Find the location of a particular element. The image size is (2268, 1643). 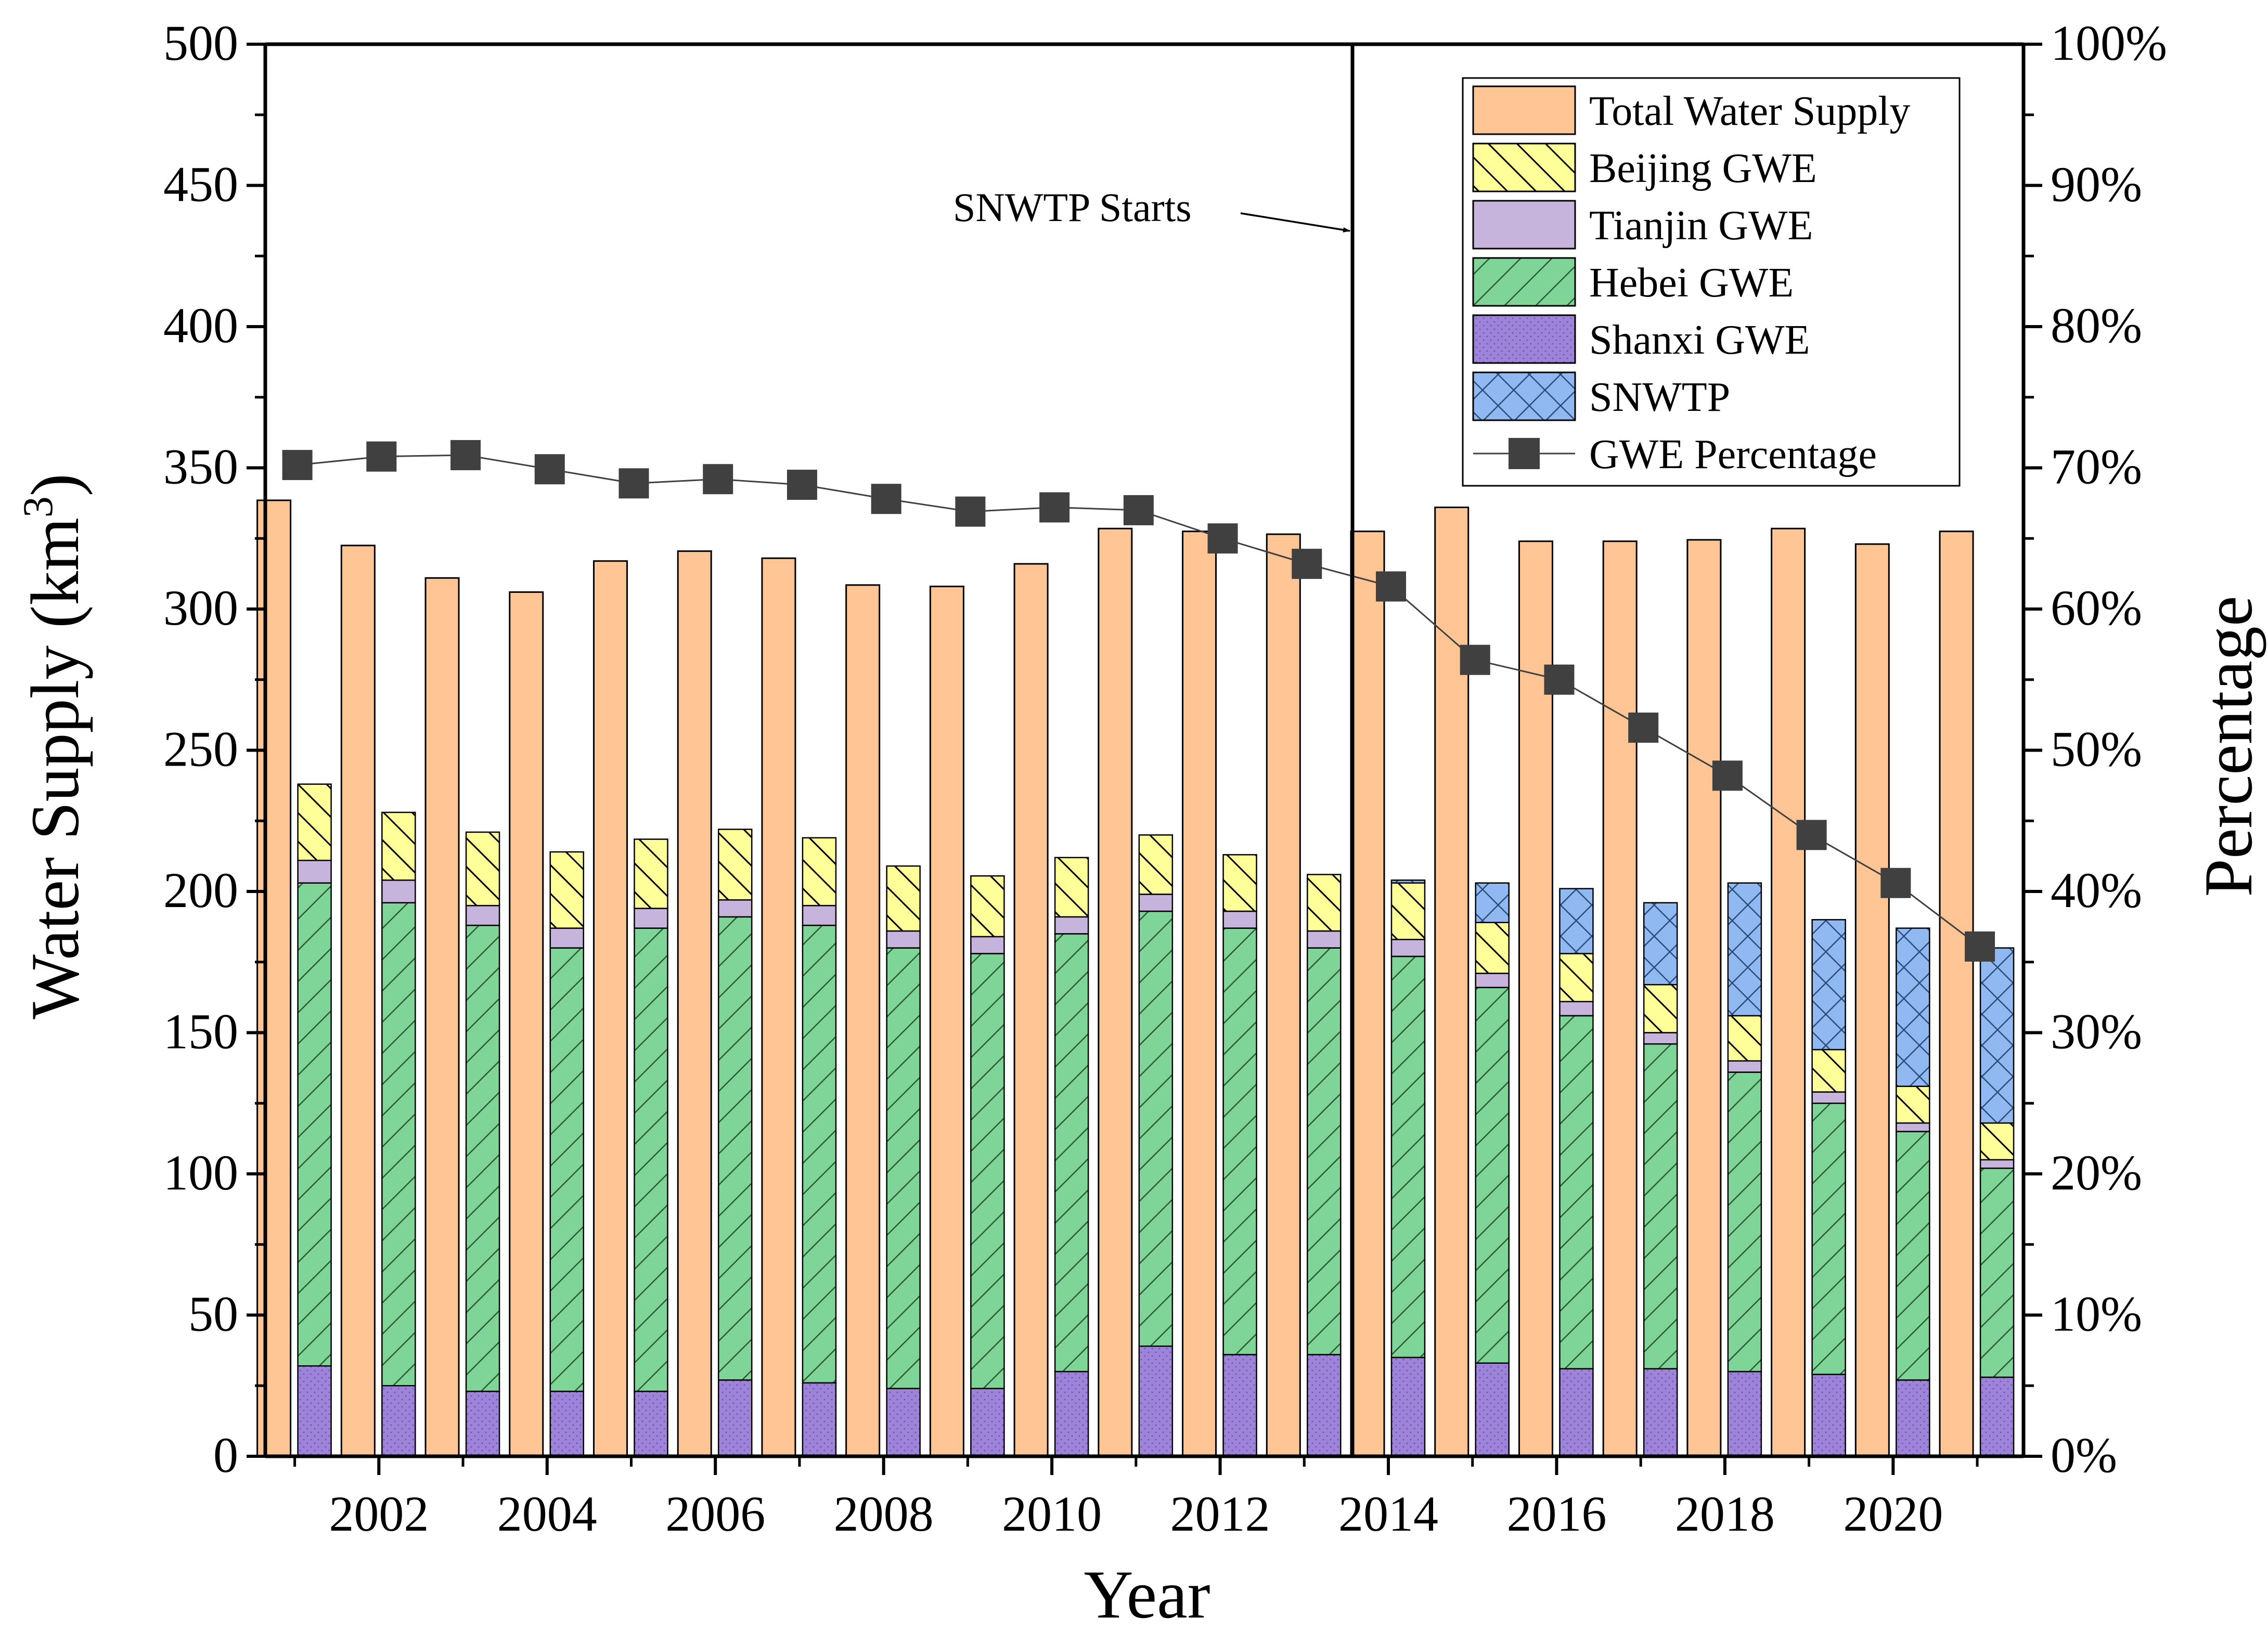

legend-label-gwe-percentage: GWE Percentage is located at coordinates (1733, 454).